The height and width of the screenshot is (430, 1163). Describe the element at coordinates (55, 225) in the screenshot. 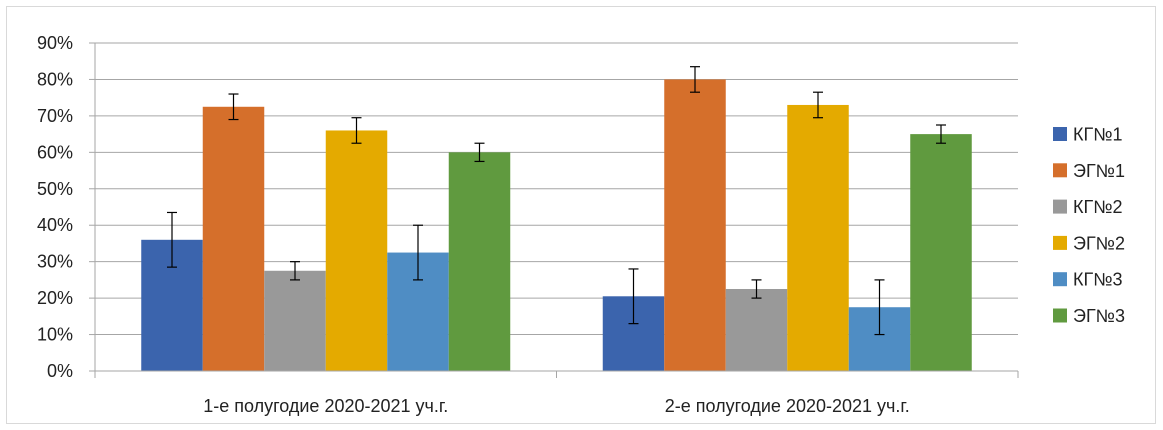

I see `y-tick-label: 40%` at that location.